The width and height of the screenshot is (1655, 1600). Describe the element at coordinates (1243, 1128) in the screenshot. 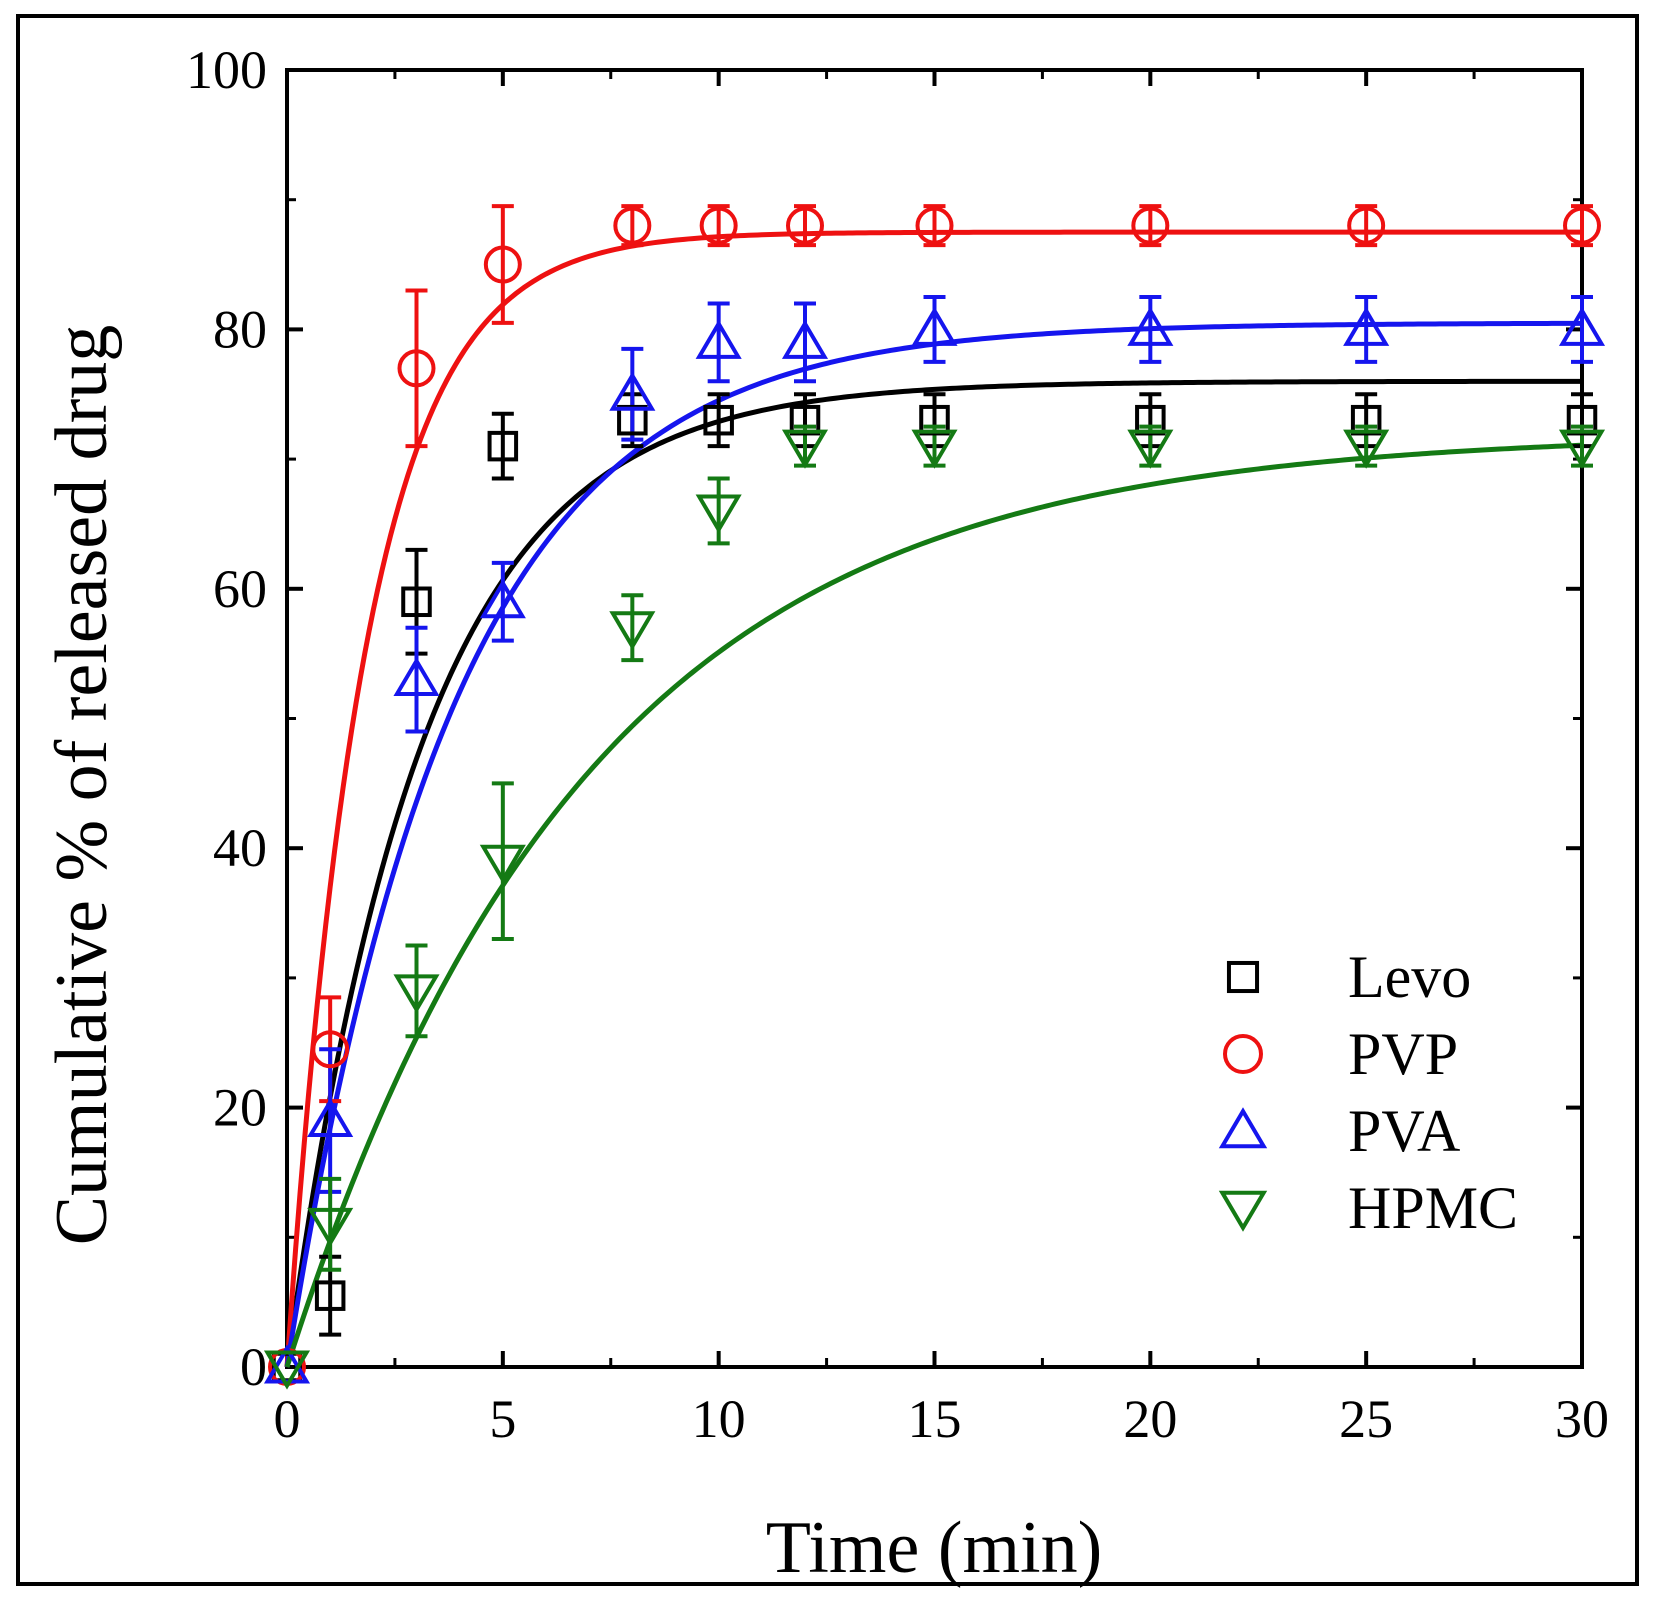

I see `legend-marker-pva` at that location.